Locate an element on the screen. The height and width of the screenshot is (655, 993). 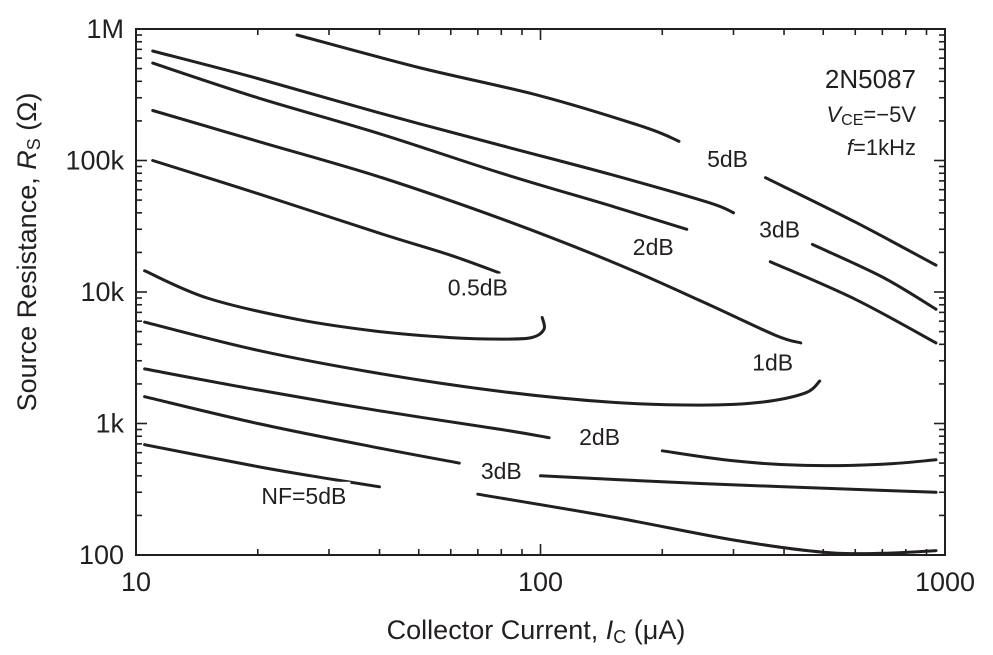
y-tick-label: 1M is located at coordinates (105, 29).